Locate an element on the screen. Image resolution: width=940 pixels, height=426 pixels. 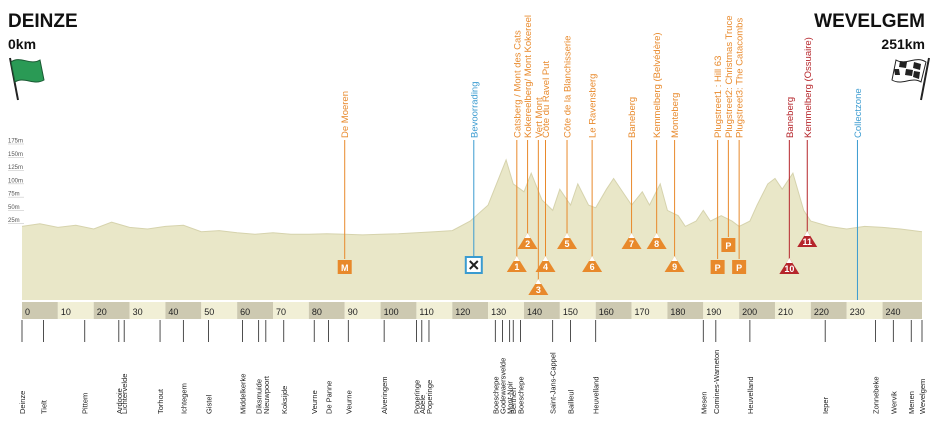
climb-name: Baneberg is located at coordinates (790, 117).